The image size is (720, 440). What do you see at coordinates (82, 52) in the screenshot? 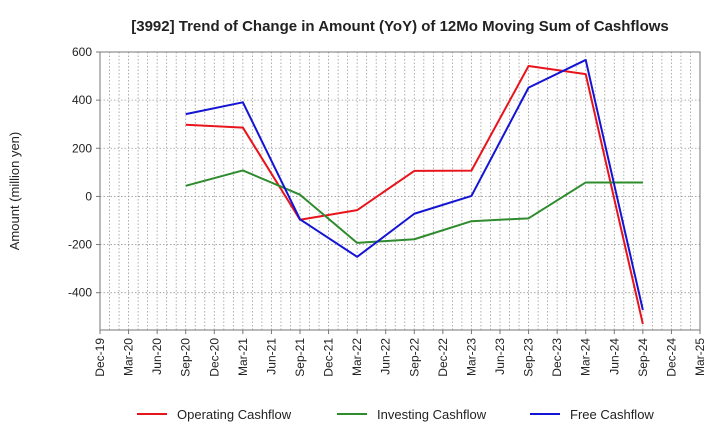
I see `y-tick-label: 600` at bounding box center [82, 52].